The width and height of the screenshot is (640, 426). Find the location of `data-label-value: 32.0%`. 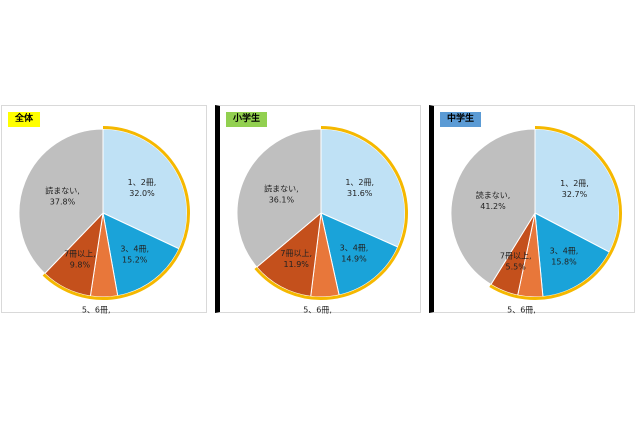

data-label-value: 32.0% is located at coordinates (142, 193).